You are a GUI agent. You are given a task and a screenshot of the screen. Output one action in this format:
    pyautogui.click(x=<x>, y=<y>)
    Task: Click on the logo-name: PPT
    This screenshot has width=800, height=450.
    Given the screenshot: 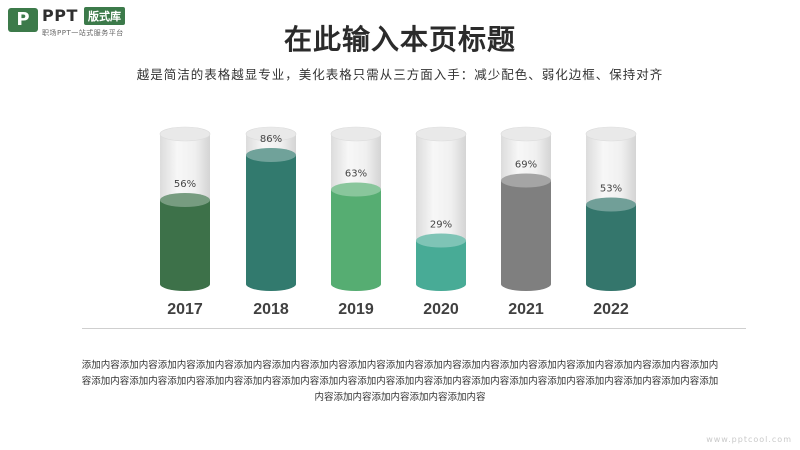 What is the action you would take?
    pyautogui.click(x=60, y=15)
    